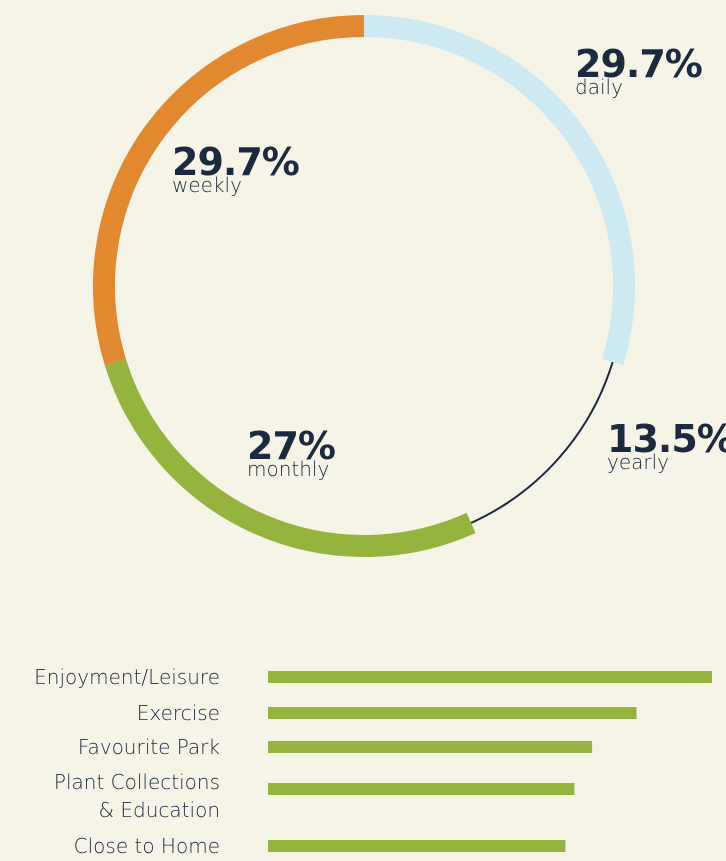 Image resolution: width=726 pixels, height=861 pixels. I want to click on segment-name: weekly, so click(207, 185).